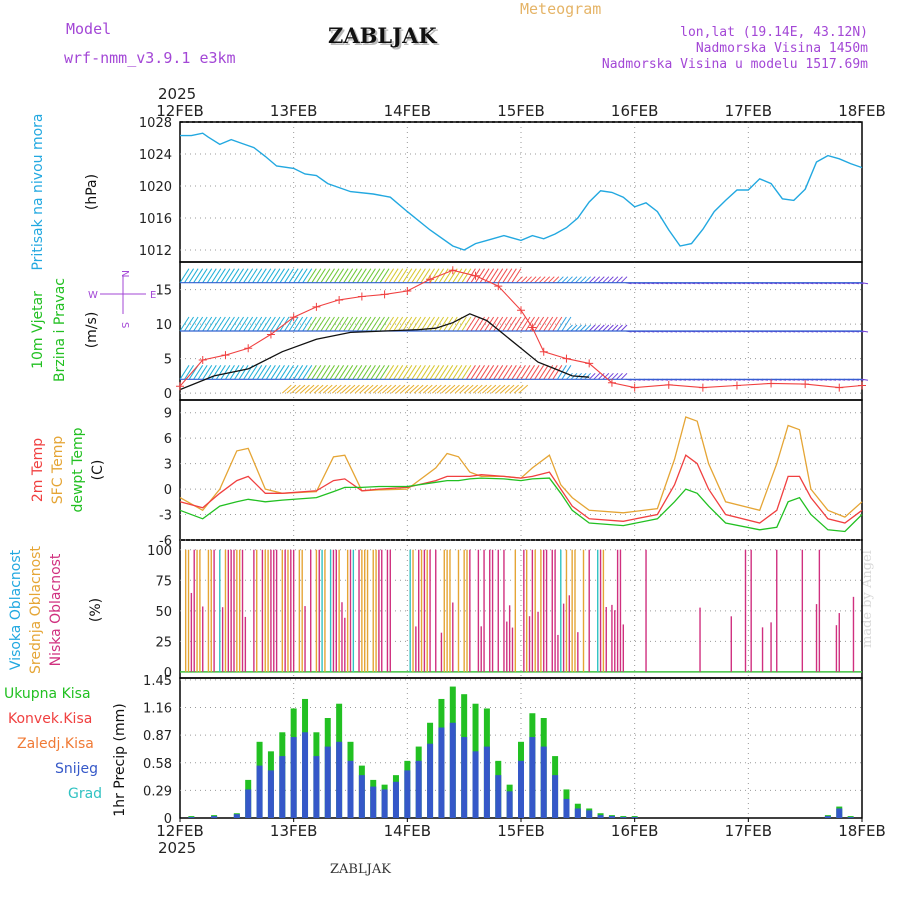 The width and height of the screenshot is (900, 900). I want to click on precip-y-tick: 0, so click(168, 819).